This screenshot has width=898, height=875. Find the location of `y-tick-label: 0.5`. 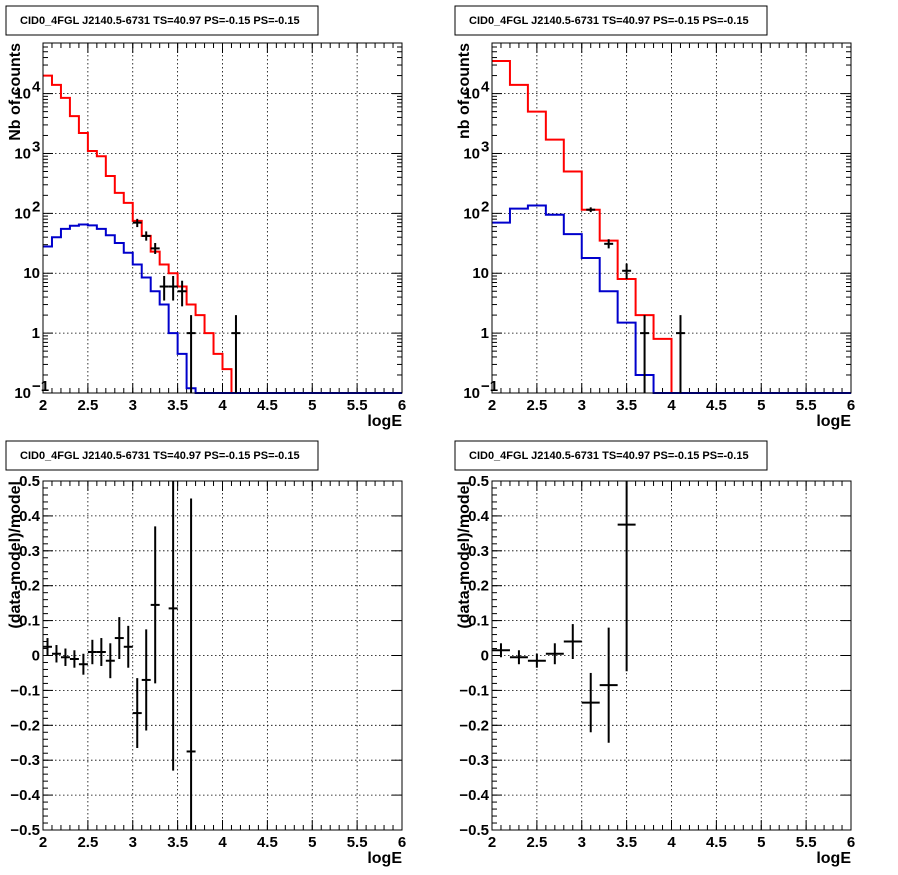

y-tick-label: 0.5 is located at coordinates (478, 481).